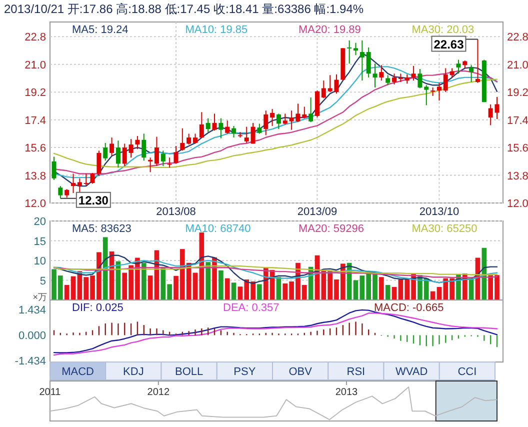 This screenshot has width=528, height=427. Describe the element at coordinates (39, 297) in the screenshot. I see `y-axis-title: ×万` at that location.